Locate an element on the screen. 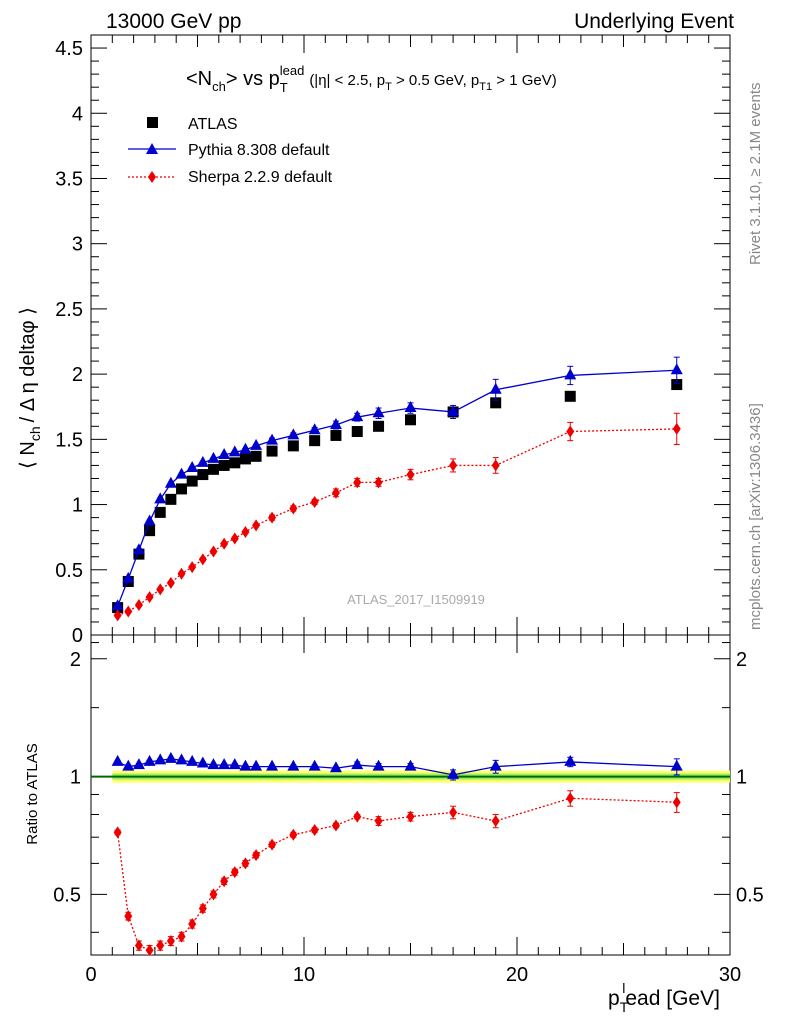 The width and height of the screenshot is (786, 1024). legend-sherpa-marker is located at coordinates (152, 177).